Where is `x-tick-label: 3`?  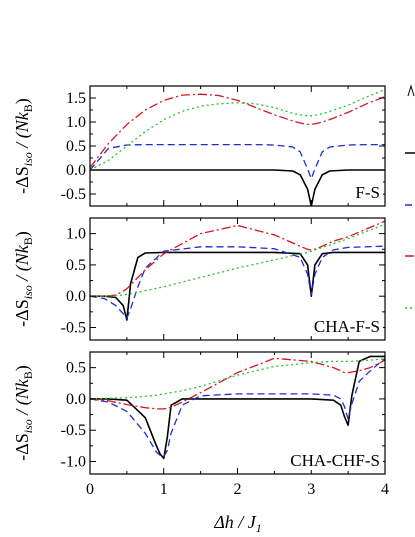
x-tick-label: 3 is located at coordinates (311, 489).